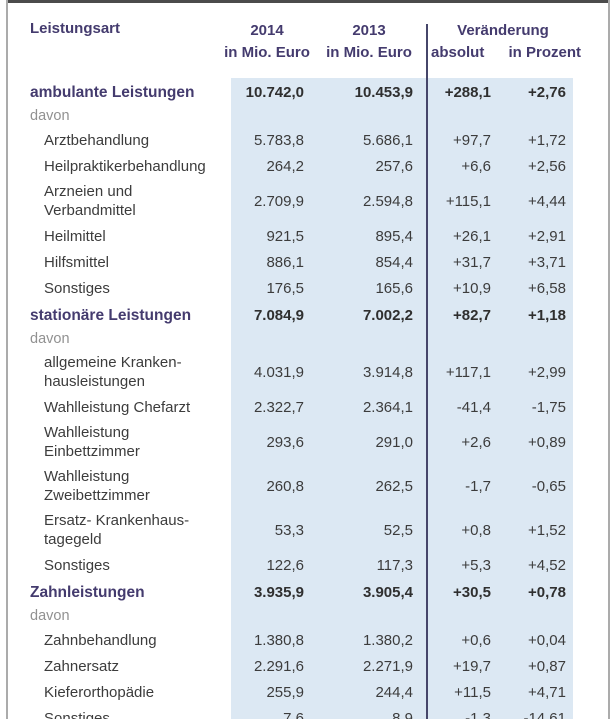 The image size is (614, 719). Describe the element at coordinates (547, 262) in the screenshot. I see `cell-change-percent: +3,71` at that location.